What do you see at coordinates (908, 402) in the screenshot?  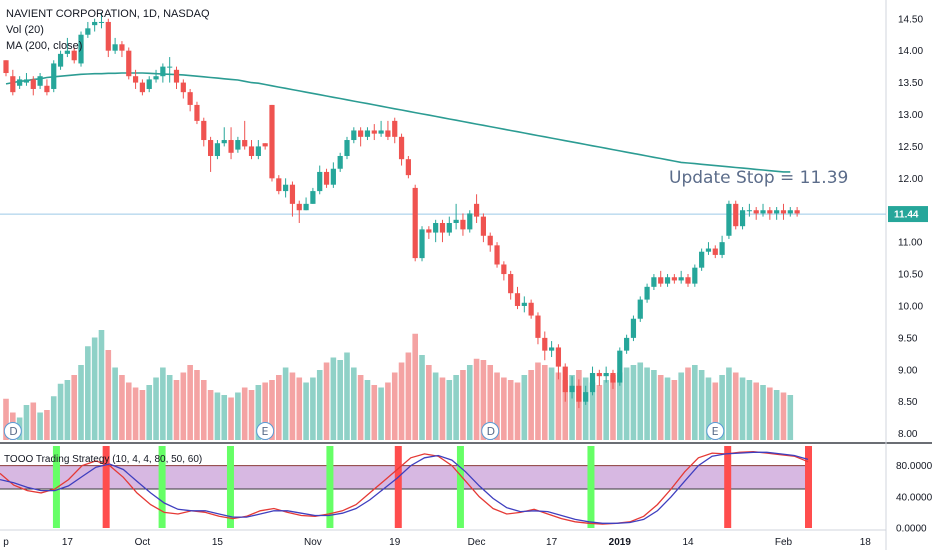 I see `price-tick-label: 8.50` at bounding box center [908, 402].